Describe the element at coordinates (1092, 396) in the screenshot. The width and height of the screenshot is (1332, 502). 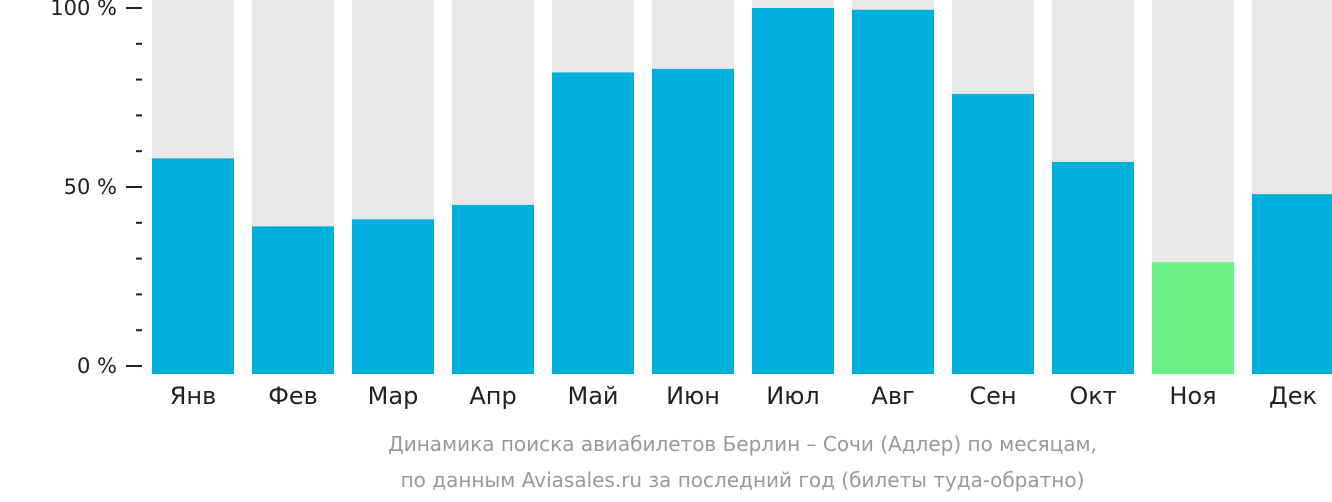
I see `x-tick-label: Окт` at that location.